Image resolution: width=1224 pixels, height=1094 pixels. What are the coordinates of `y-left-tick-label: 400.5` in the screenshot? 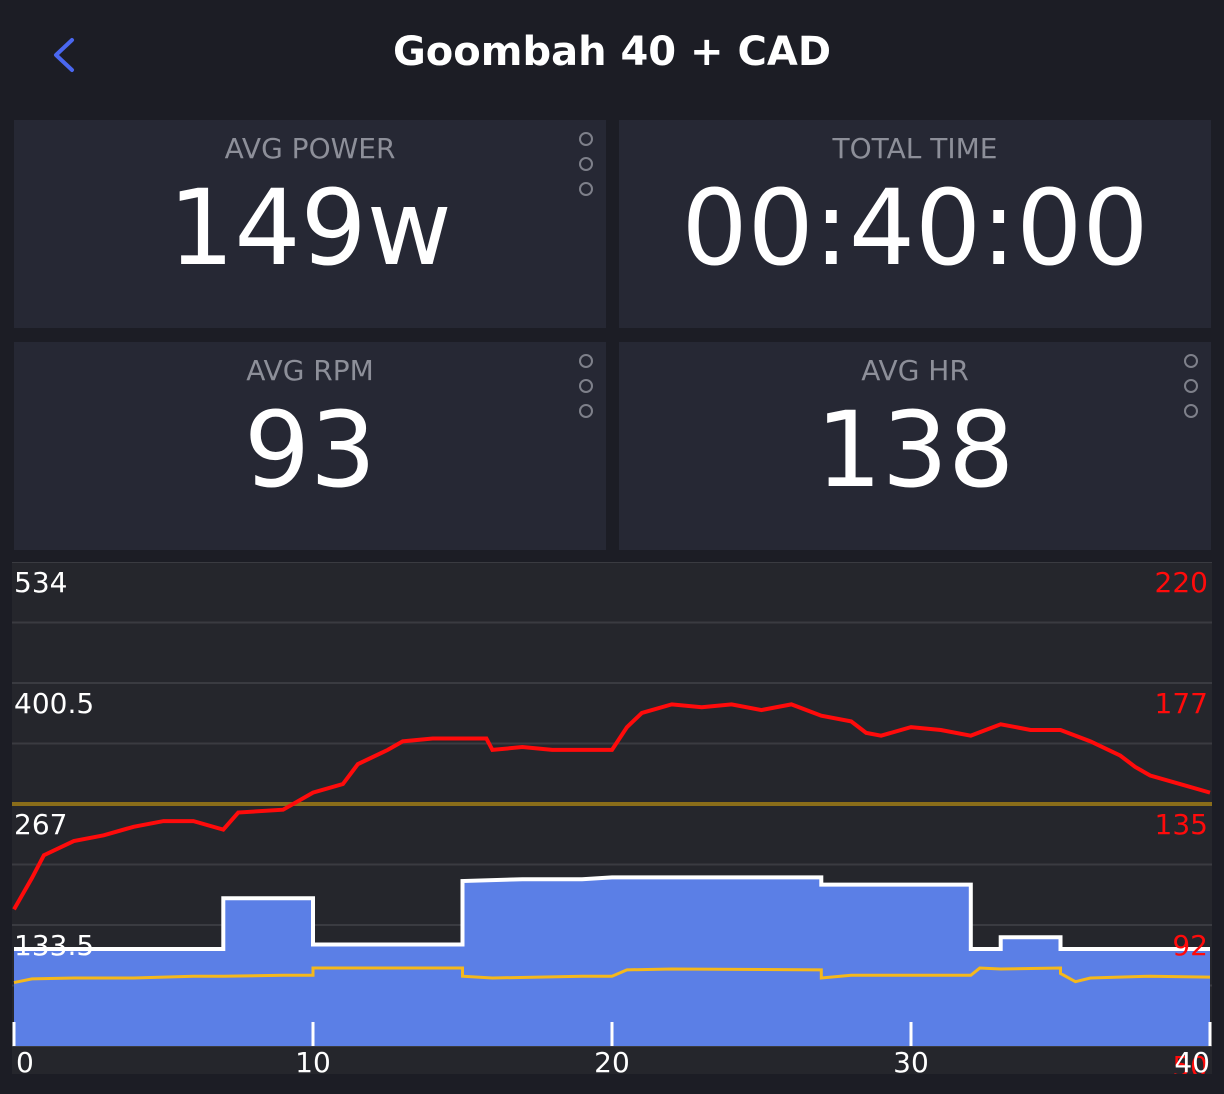 It's located at (54, 703).